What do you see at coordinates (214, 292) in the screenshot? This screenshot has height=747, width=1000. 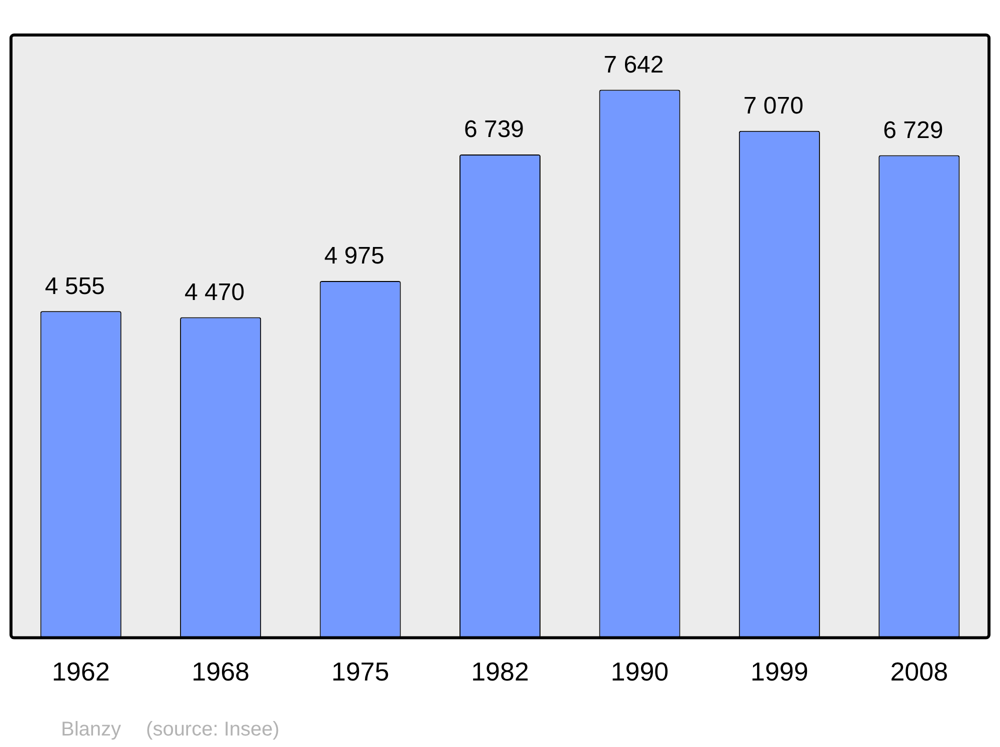 I see `data-label: 4 470` at bounding box center [214, 292].